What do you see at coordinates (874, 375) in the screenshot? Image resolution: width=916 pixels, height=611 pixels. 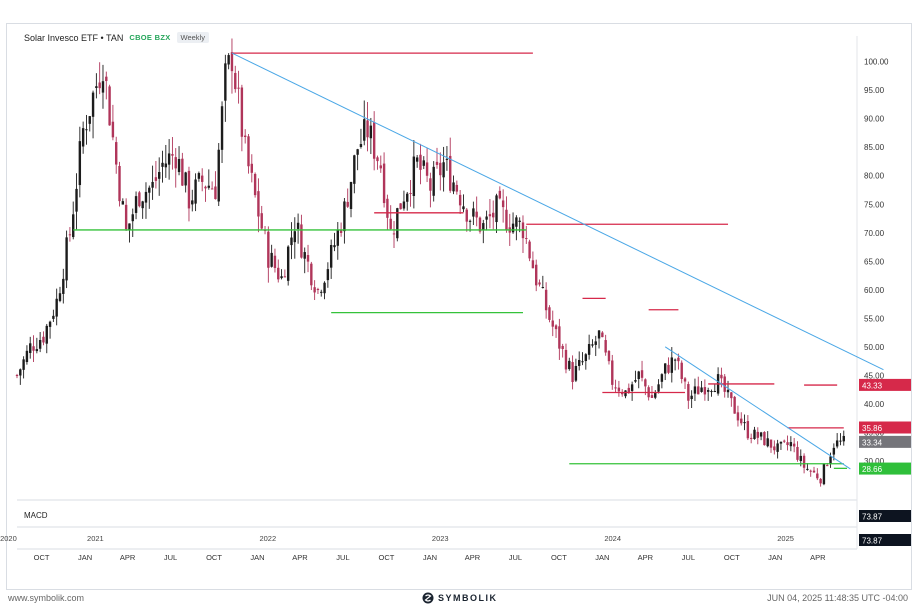 I see `y-tick-label-11: 45.00` at bounding box center [874, 375].